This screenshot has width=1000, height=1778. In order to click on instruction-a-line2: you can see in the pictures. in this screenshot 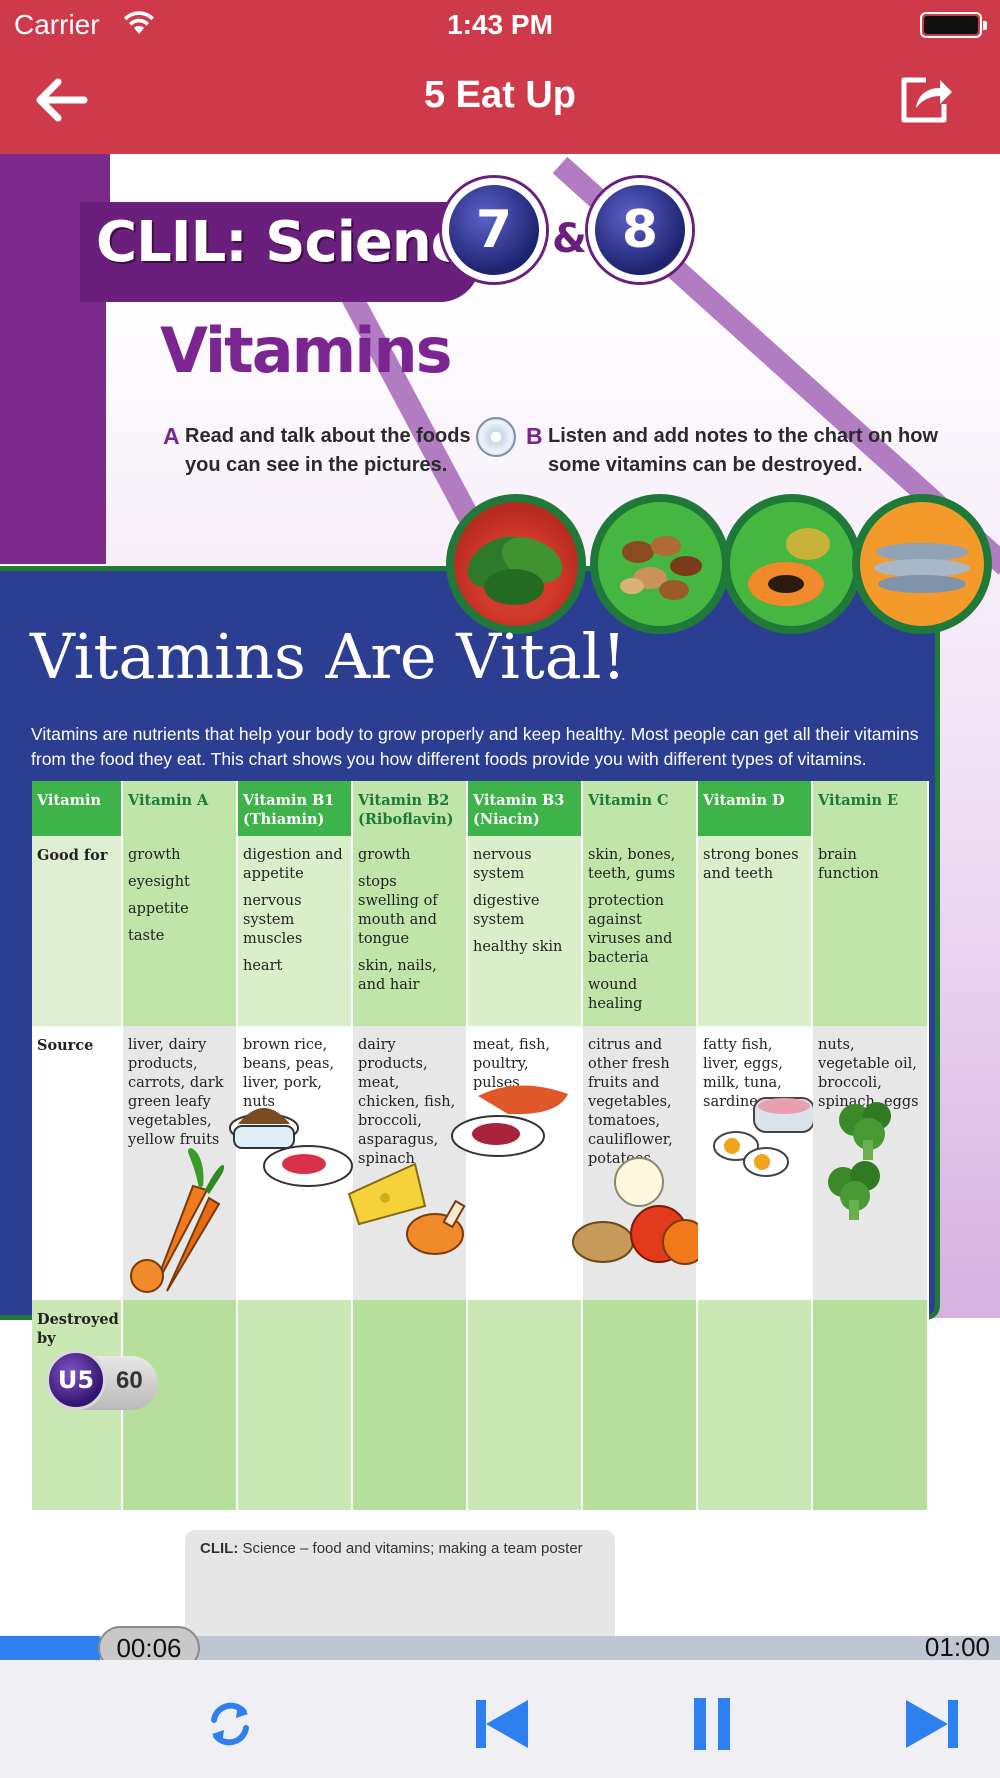, I will do `click(316, 465)`.